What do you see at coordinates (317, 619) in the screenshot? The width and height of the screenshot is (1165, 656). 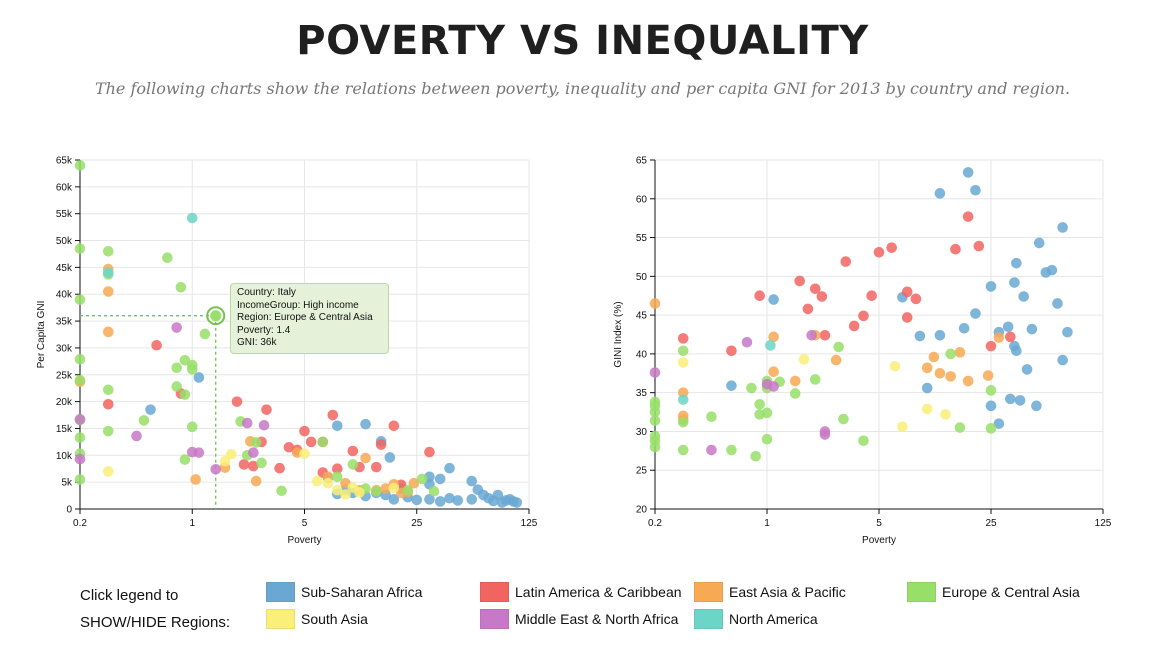 I see `legend-item-south-asia: South Asia` at bounding box center [317, 619].